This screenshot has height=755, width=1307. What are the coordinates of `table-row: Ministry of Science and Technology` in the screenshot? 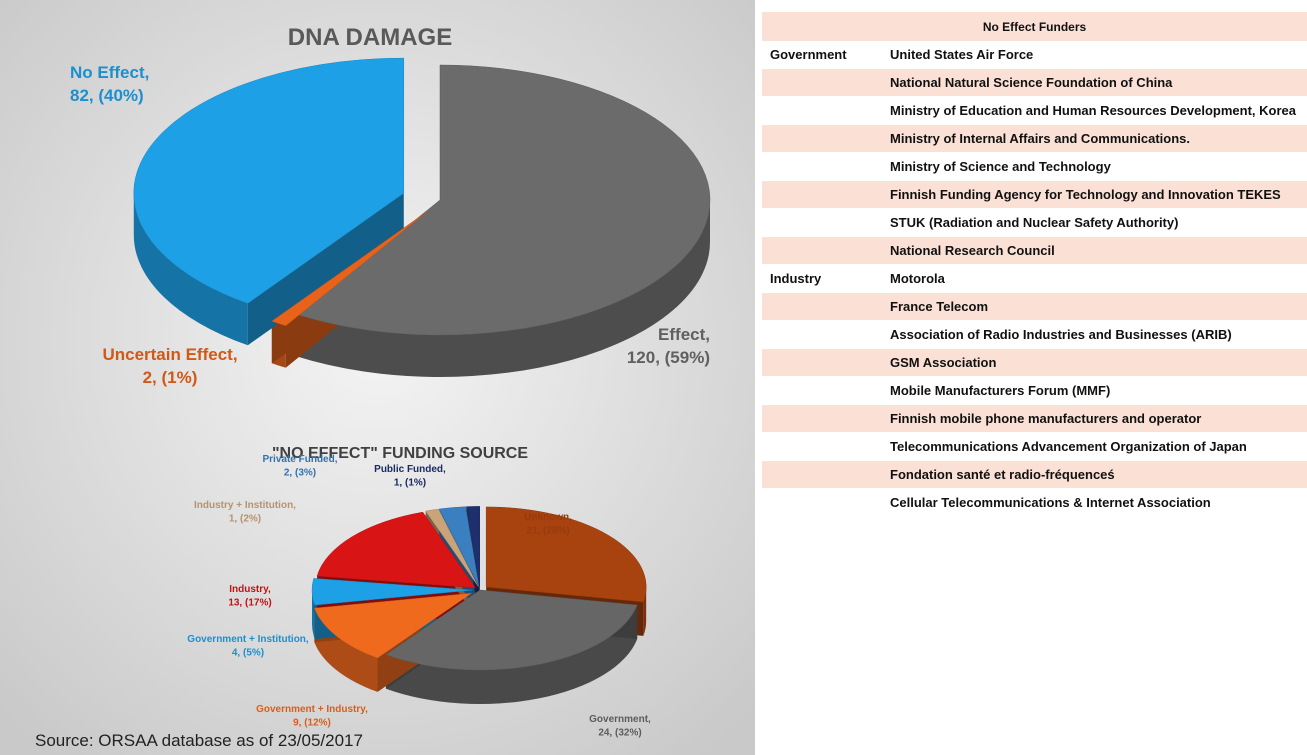 It's located at (1034, 166).